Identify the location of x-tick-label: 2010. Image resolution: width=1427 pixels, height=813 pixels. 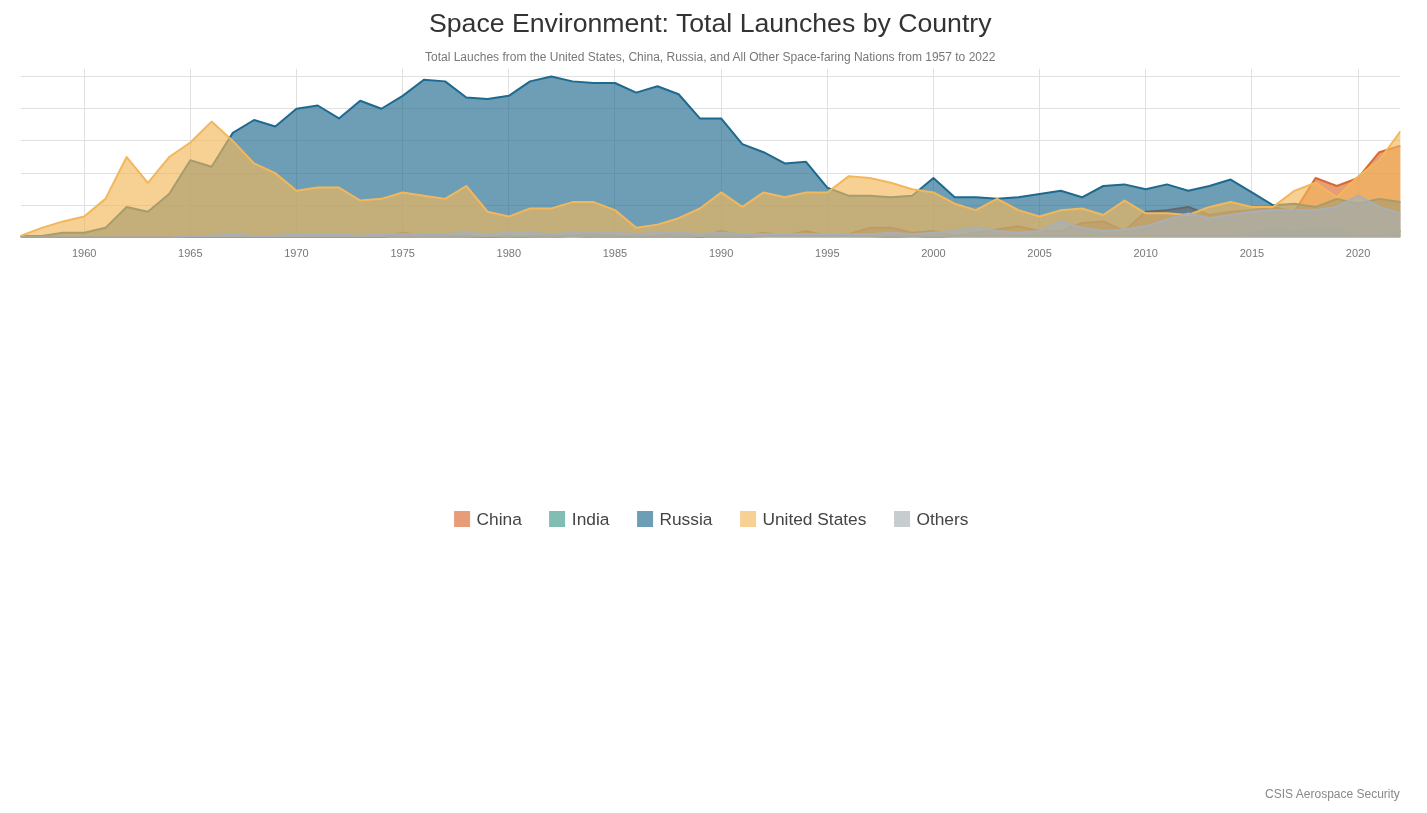
(1145, 252).